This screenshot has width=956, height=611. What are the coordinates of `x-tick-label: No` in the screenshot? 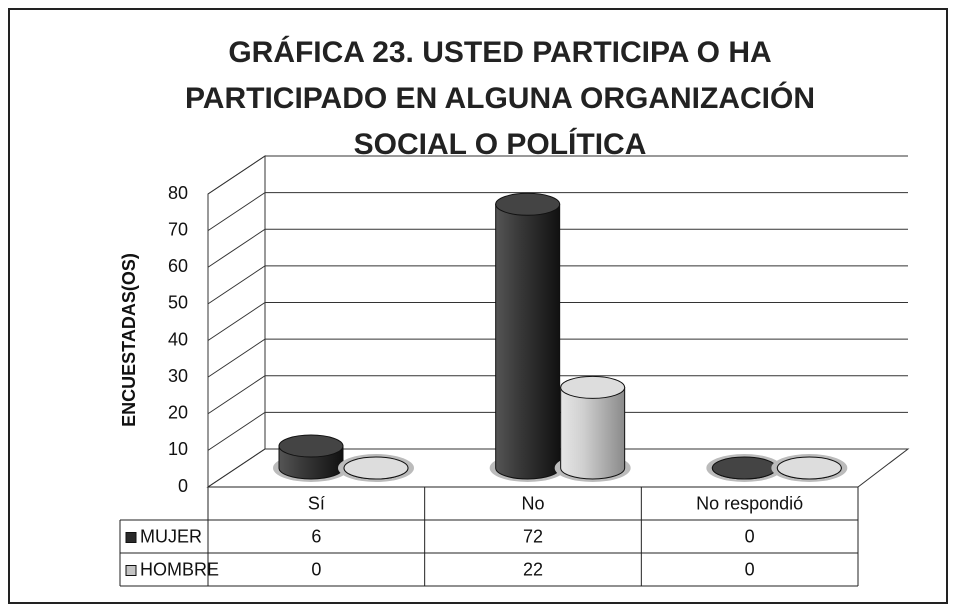 It's located at (532, 503).